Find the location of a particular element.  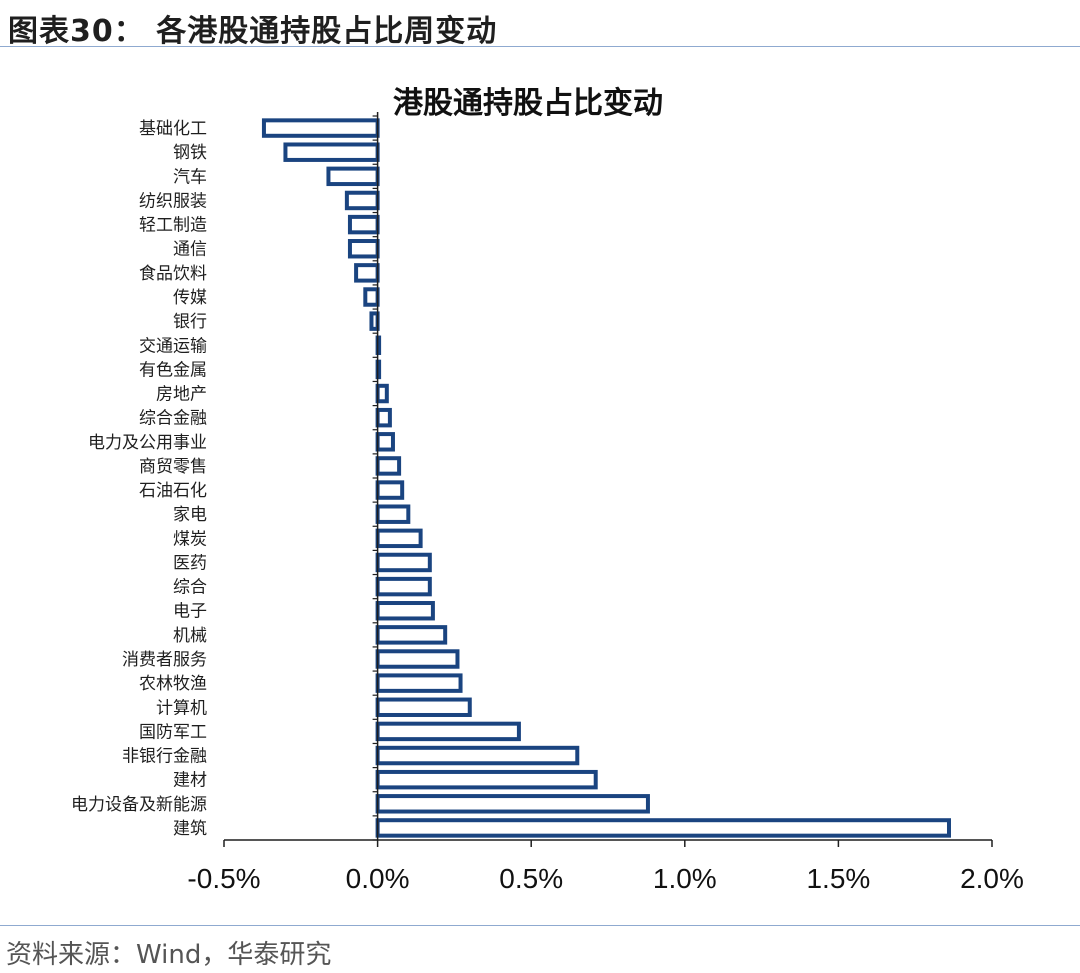

y-axis is located at coordinates (375, 476).